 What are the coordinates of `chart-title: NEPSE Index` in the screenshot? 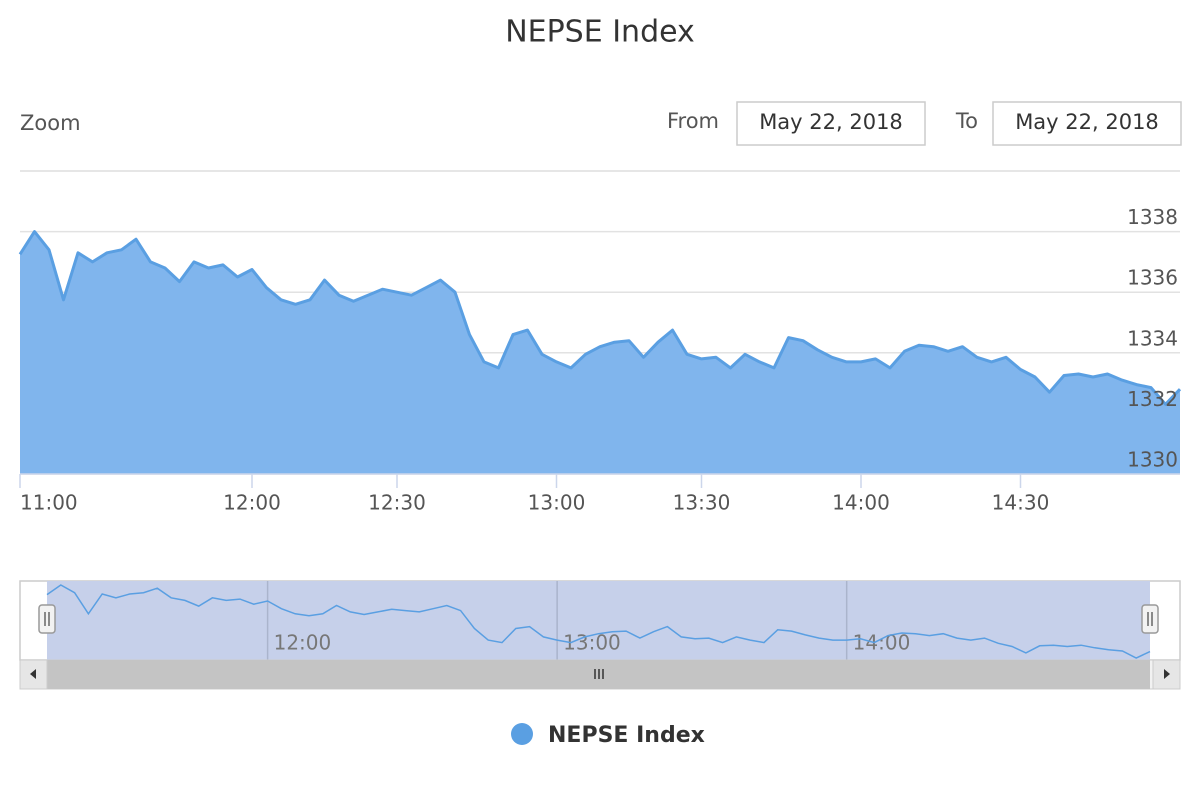 It's located at (600, 32).